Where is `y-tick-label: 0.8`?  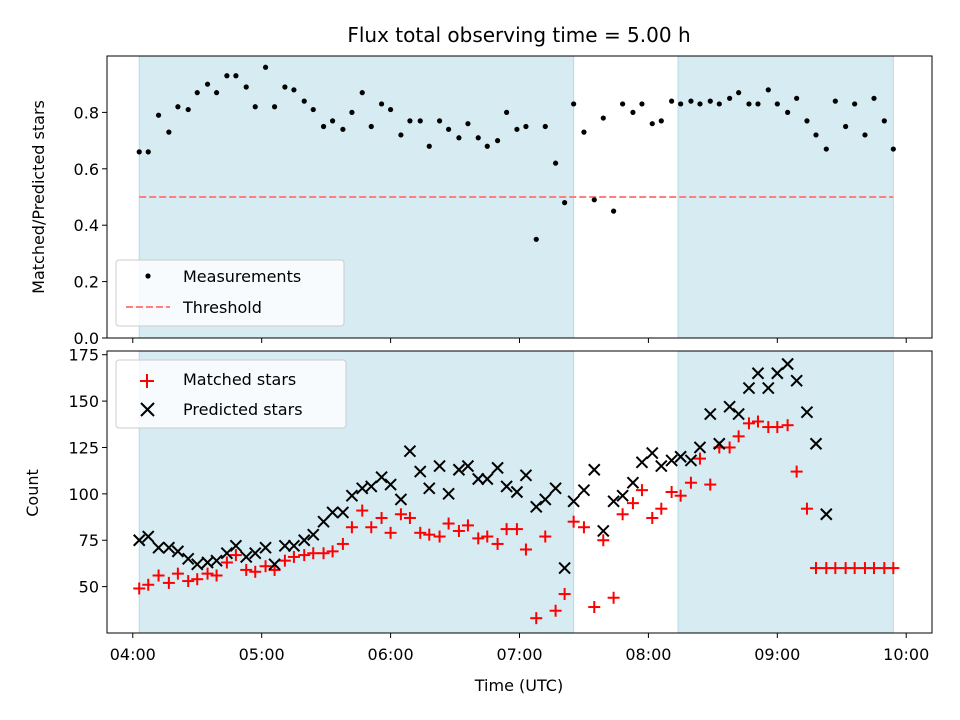 y-tick-label: 0.8 is located at coordinates (86, 112).